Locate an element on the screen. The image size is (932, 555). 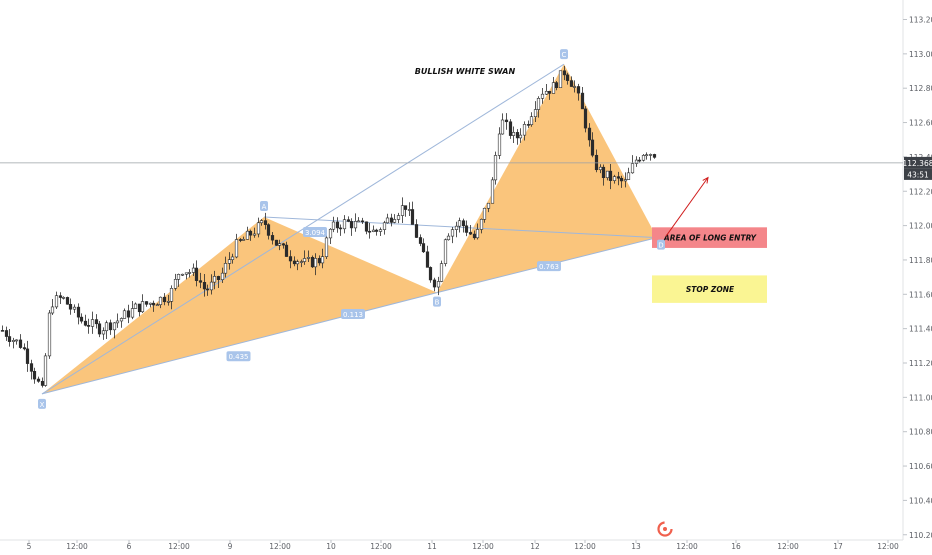
price-tick-label: 110.800 is located at coordinates (920, 432).